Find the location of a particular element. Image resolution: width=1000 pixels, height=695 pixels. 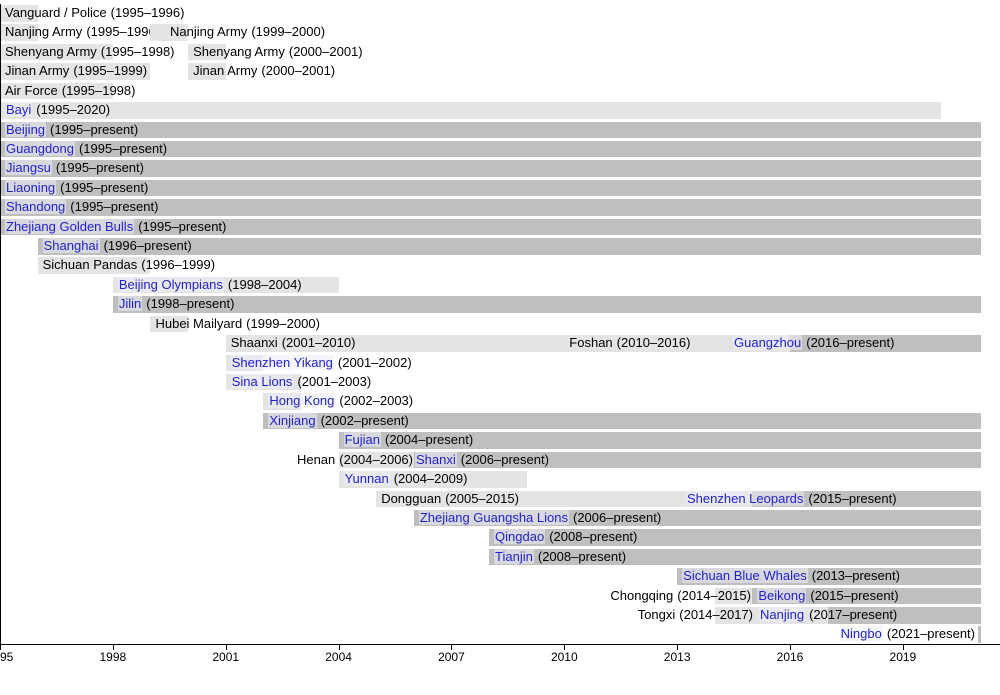

axis-tick-label: 2019 is located at coordinates (903, 657).